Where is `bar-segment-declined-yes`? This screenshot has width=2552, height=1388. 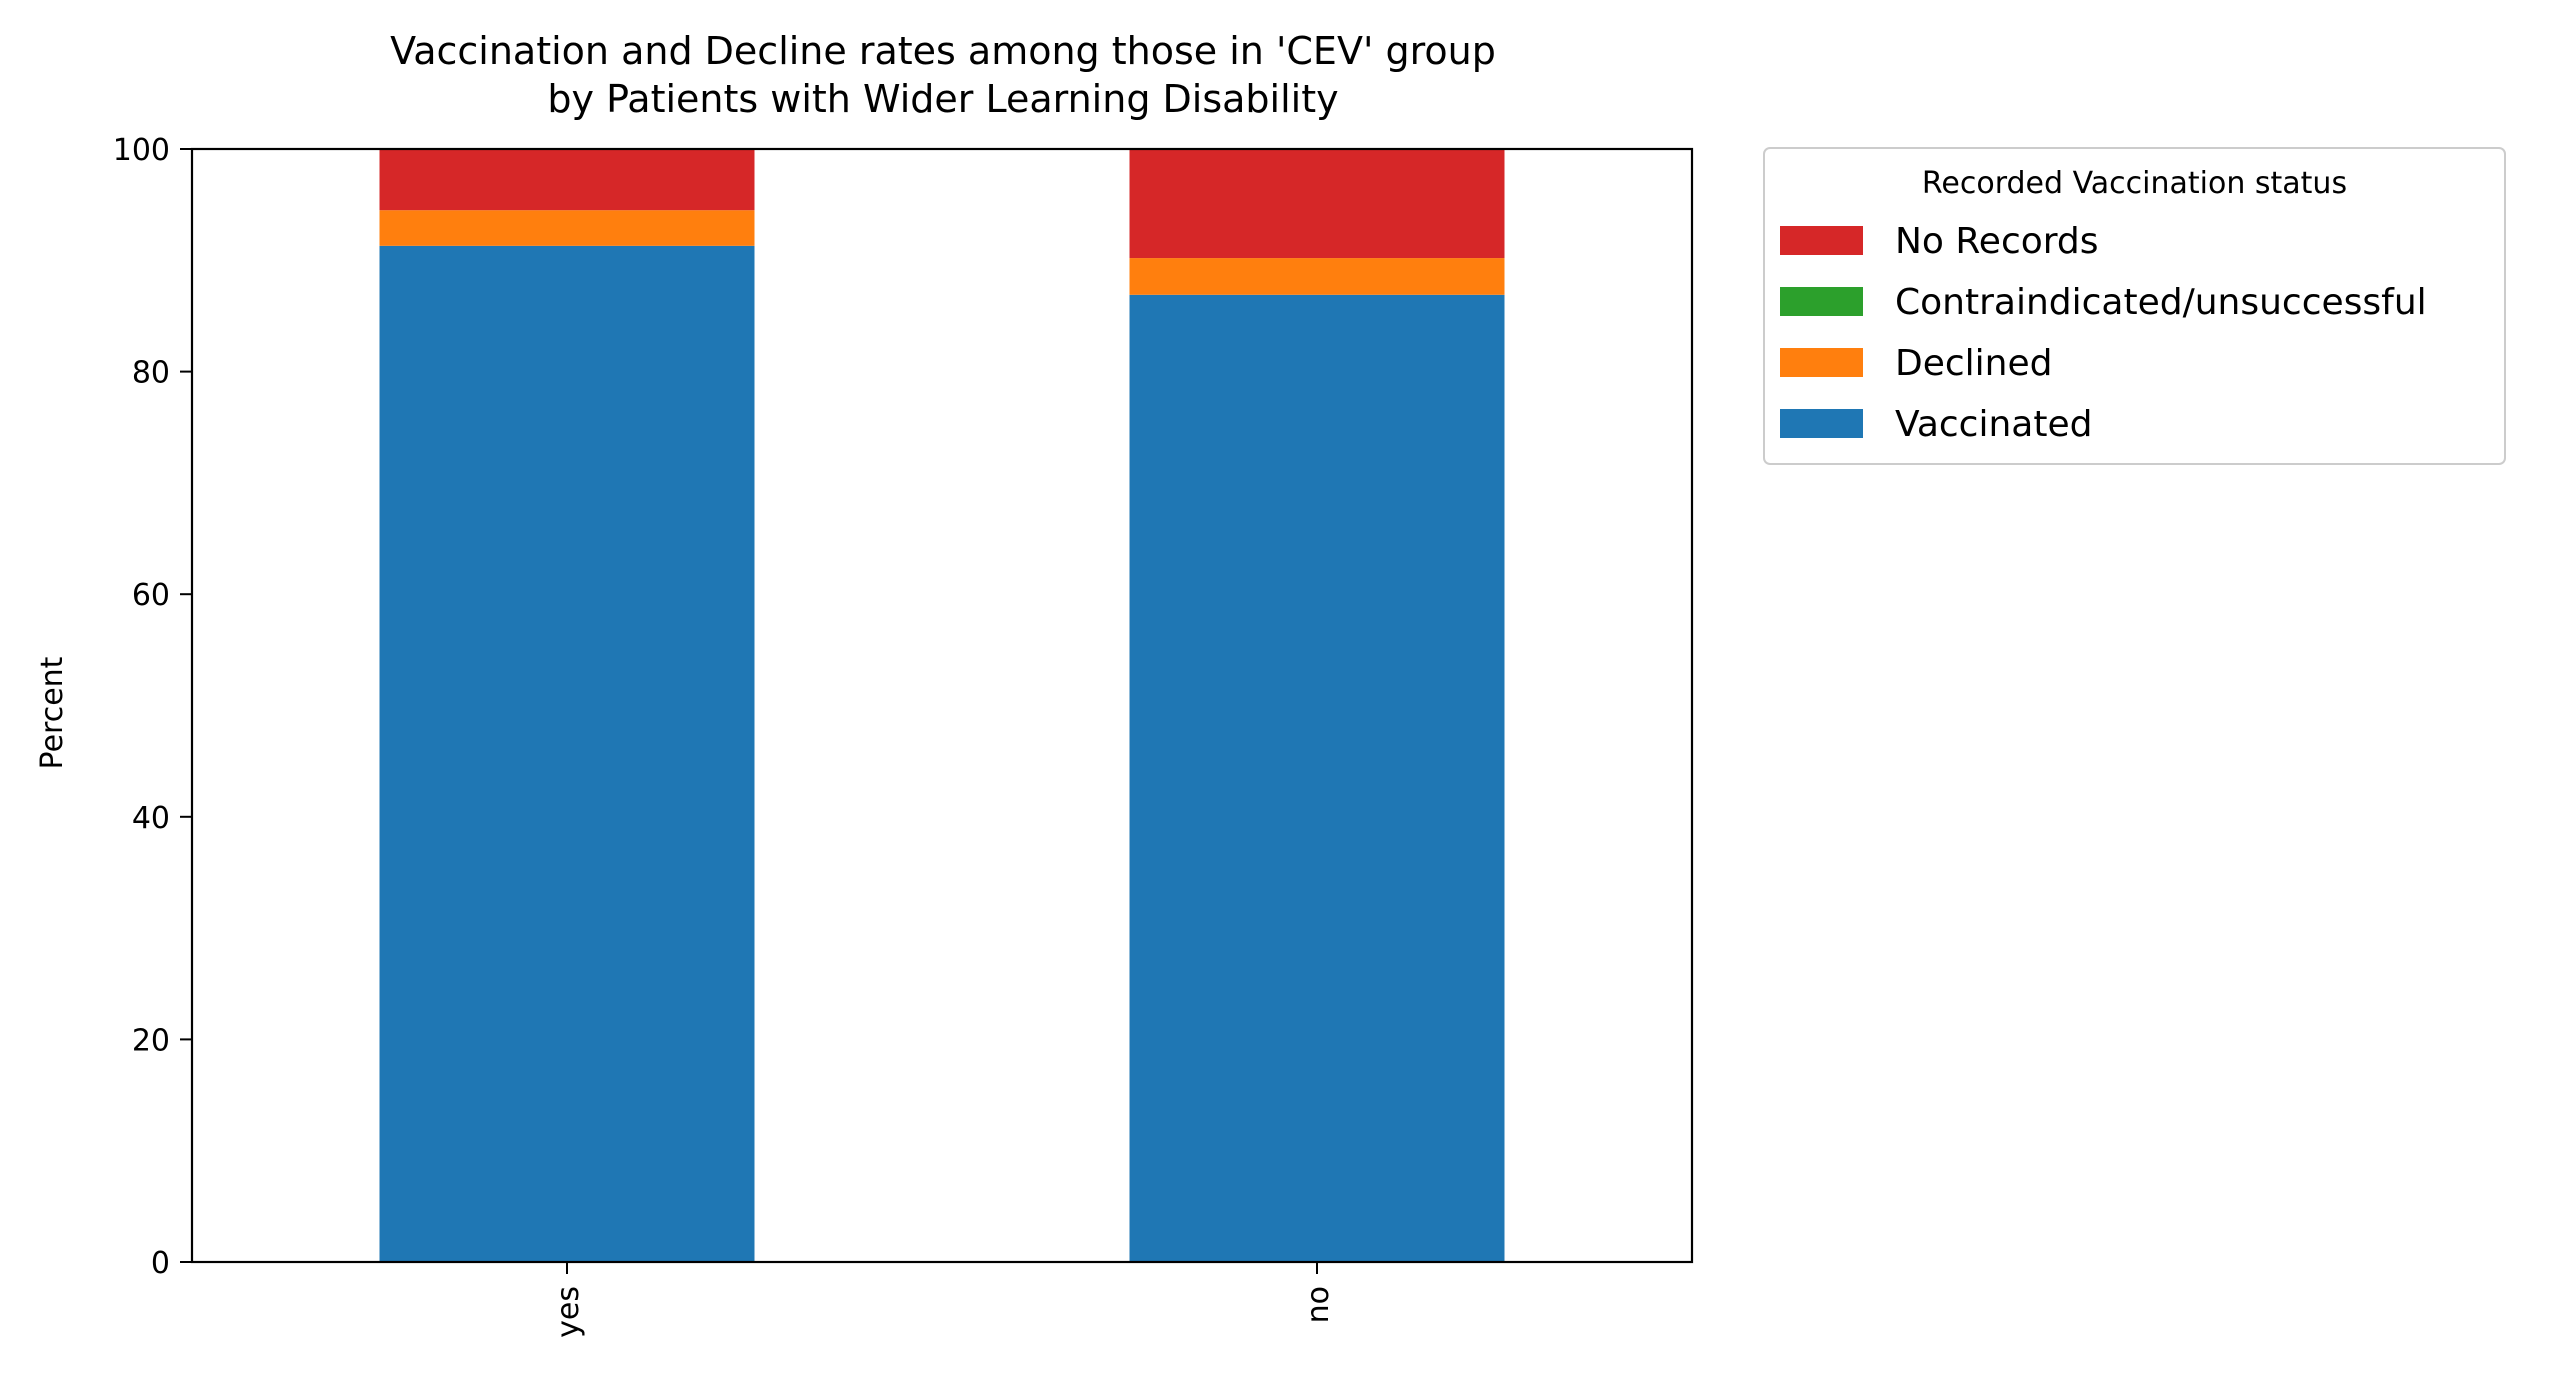 bar-segment-declined-yes is located at coordinates (567, 228).